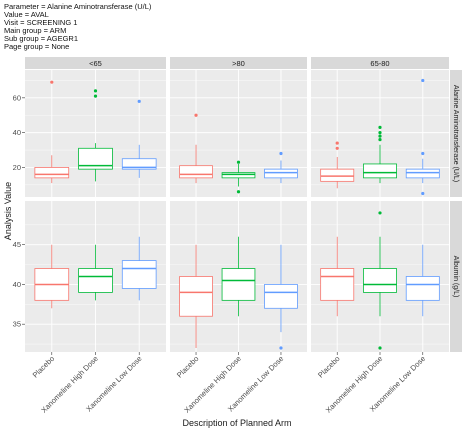 This screenshot has height=433, width=474. I want to click on y-tick-label: 20, so click(17, 167).